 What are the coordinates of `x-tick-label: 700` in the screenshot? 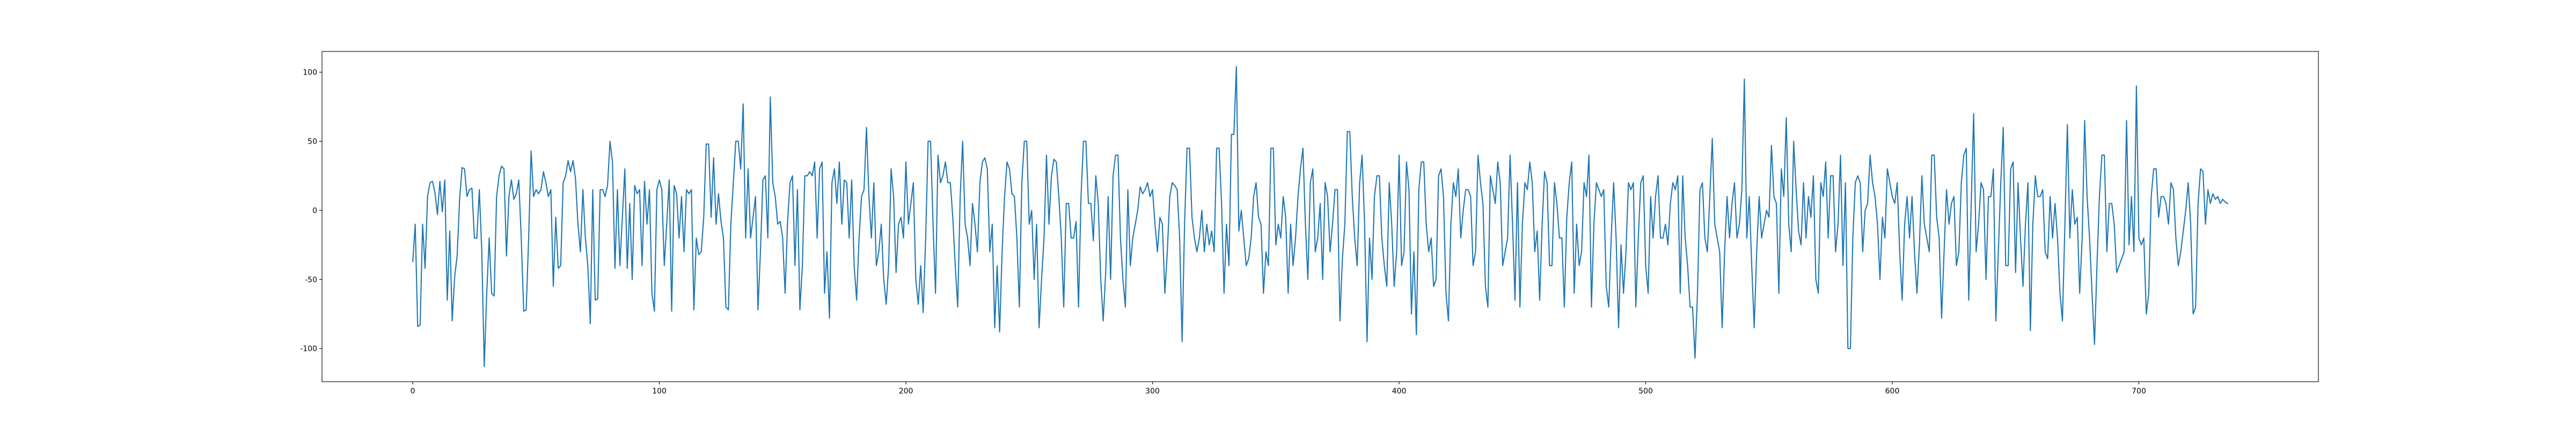 It's located at (2139, 391).